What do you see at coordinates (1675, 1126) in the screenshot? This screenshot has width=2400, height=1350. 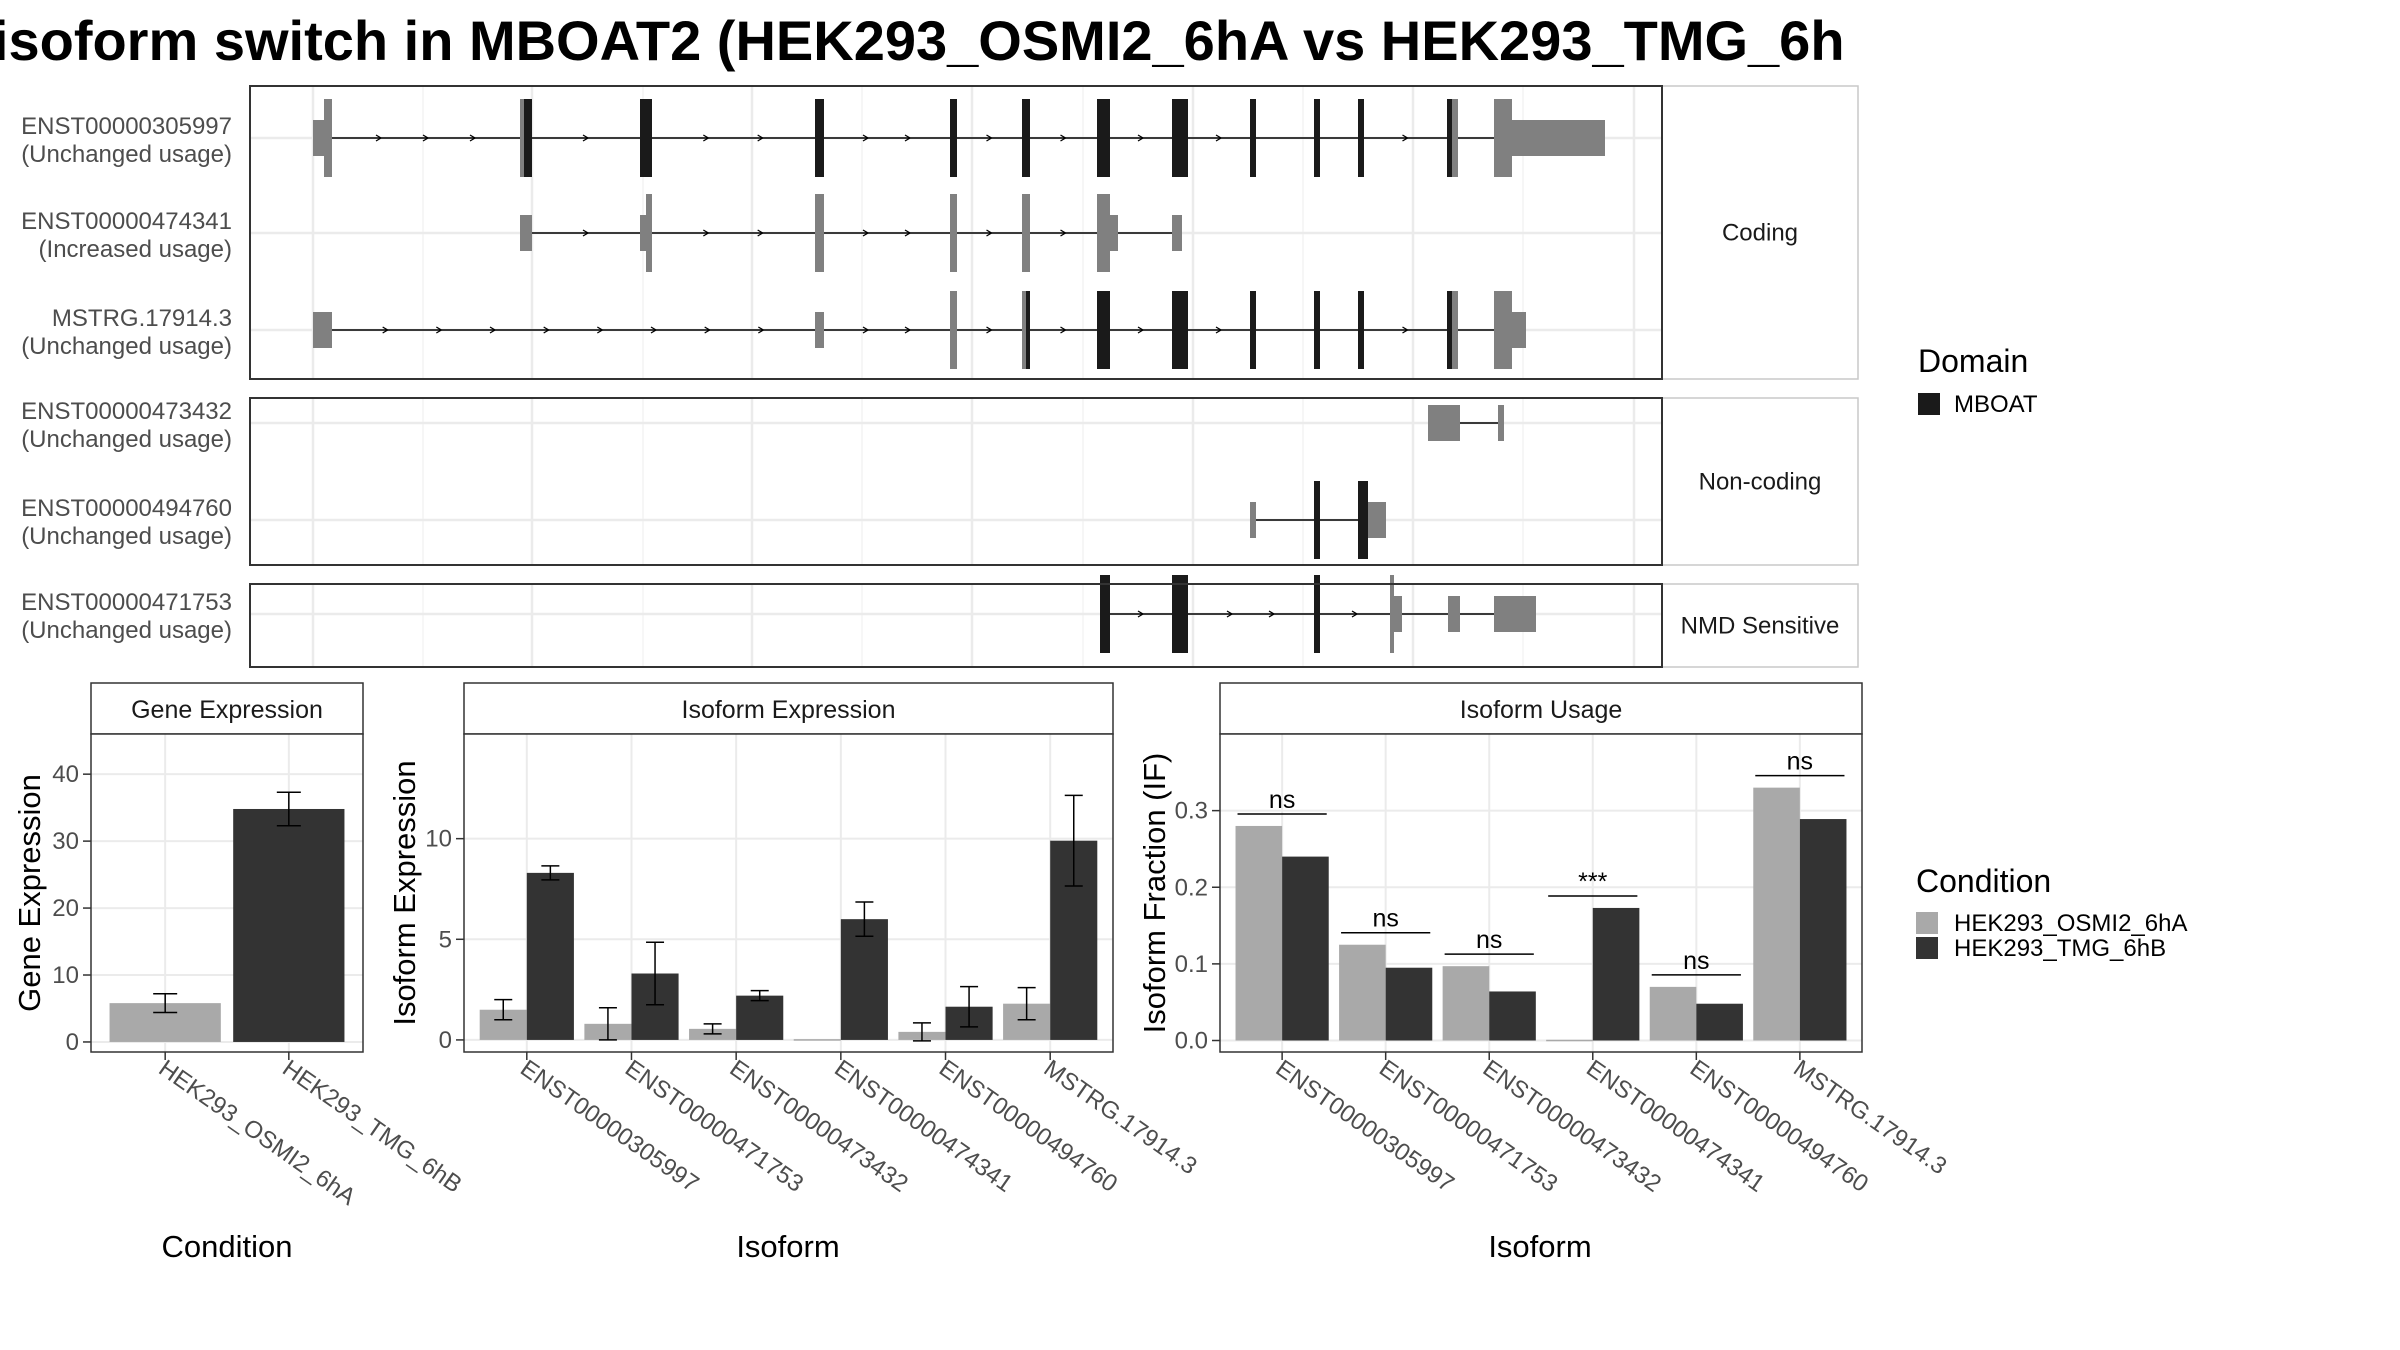 I see `x-tick-label: ENST00000474341` at bounding box center [1675, 1126].